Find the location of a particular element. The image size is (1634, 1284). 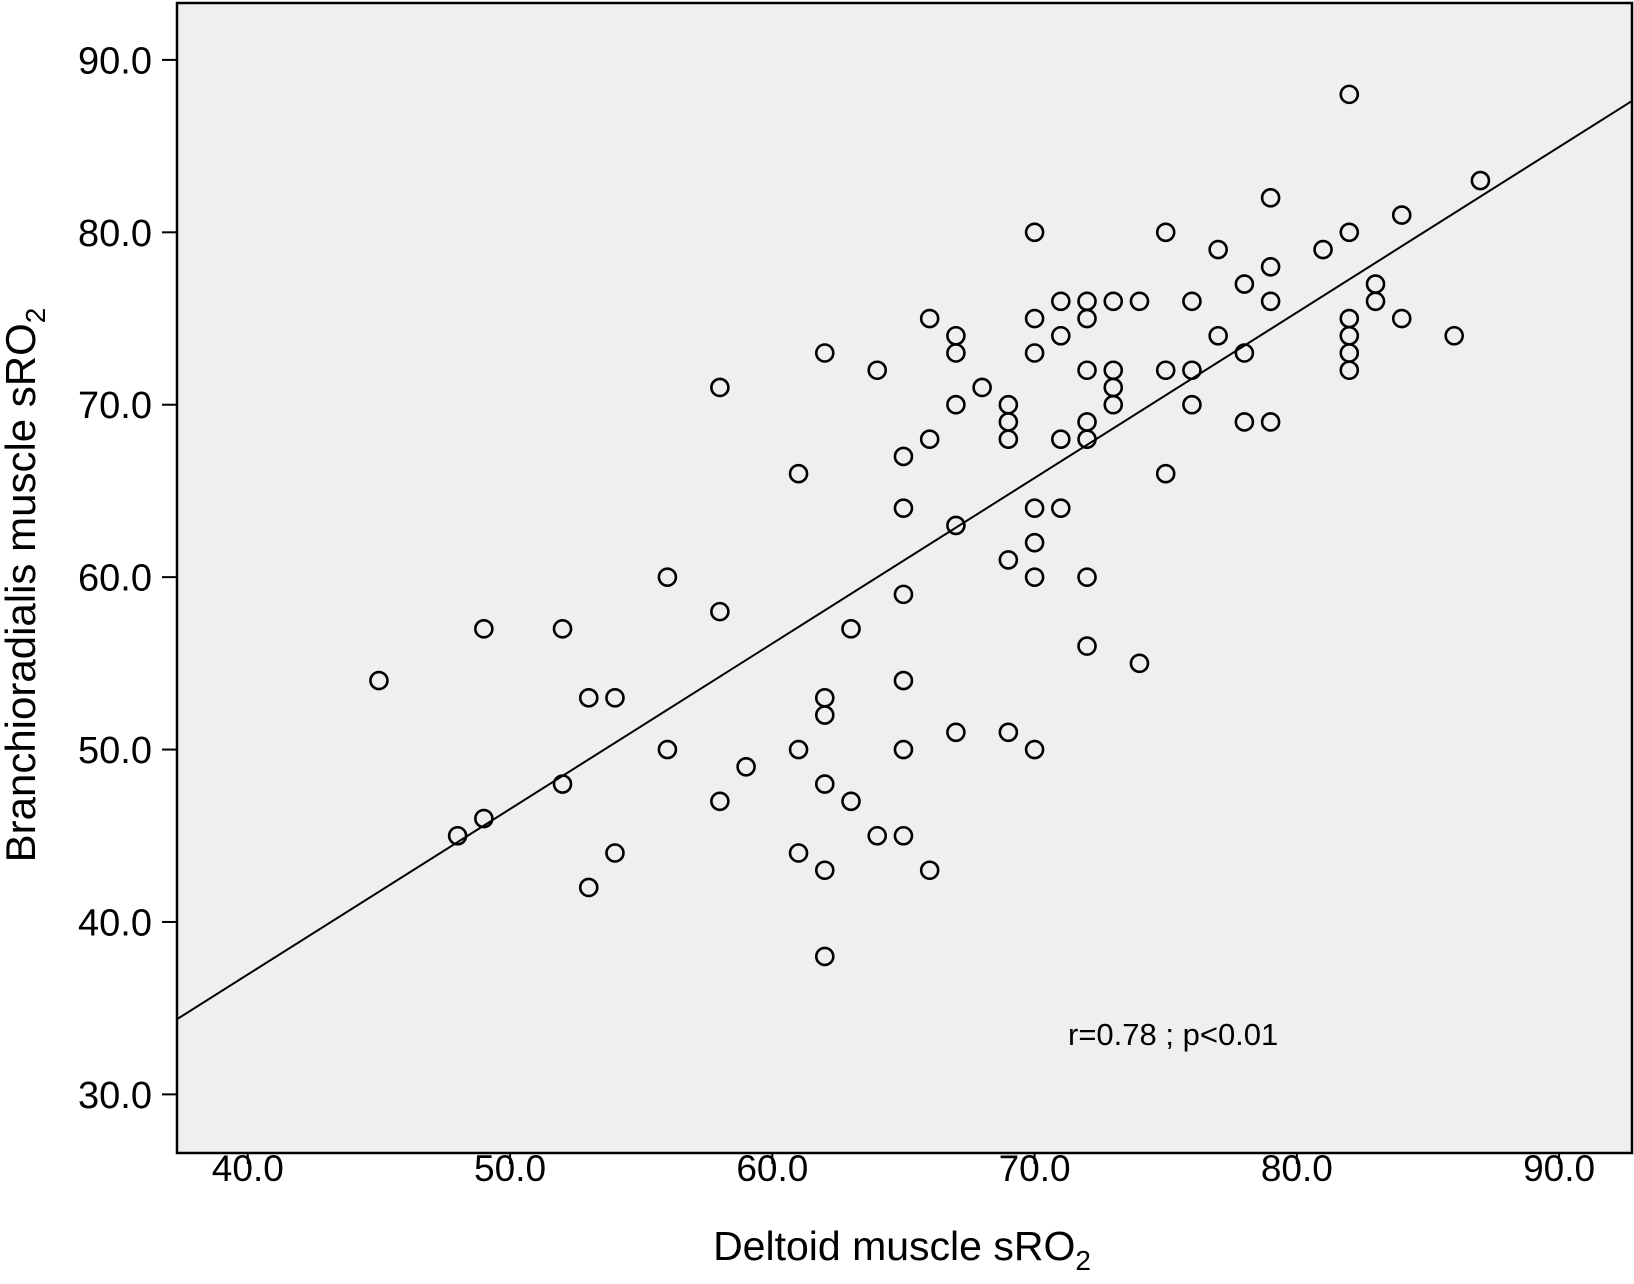

y-tick-label: 30.0 is located at coordinates (115, 1096).